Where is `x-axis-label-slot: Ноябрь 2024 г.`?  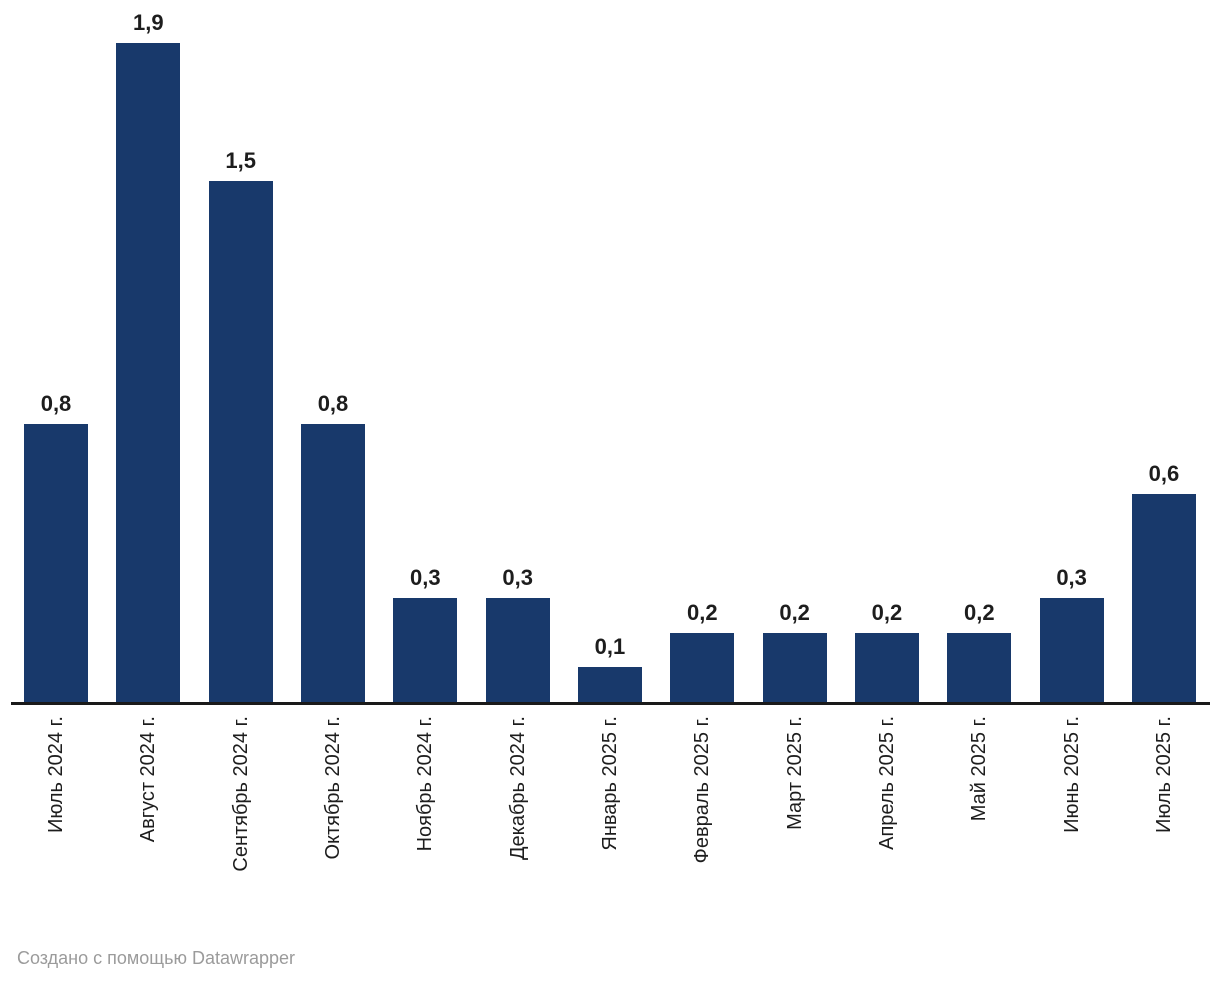
x-axis-label-slot: Ноябрь 2024 г. is located at coordinates (425, 816).